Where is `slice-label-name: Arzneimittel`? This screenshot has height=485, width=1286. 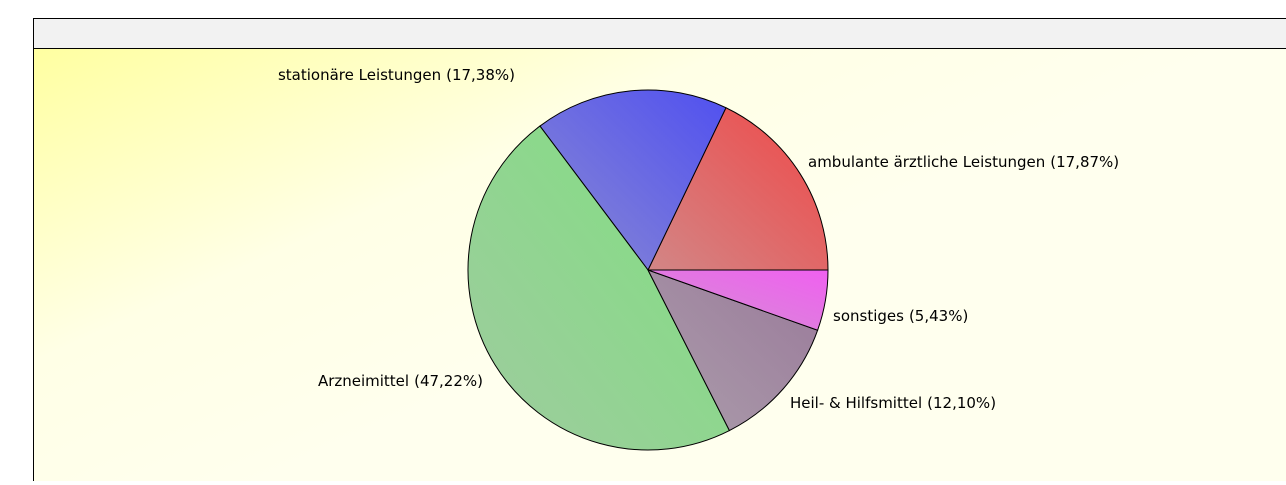
slice-label-name: Arzneimittel is located at coordinates (363, 381).